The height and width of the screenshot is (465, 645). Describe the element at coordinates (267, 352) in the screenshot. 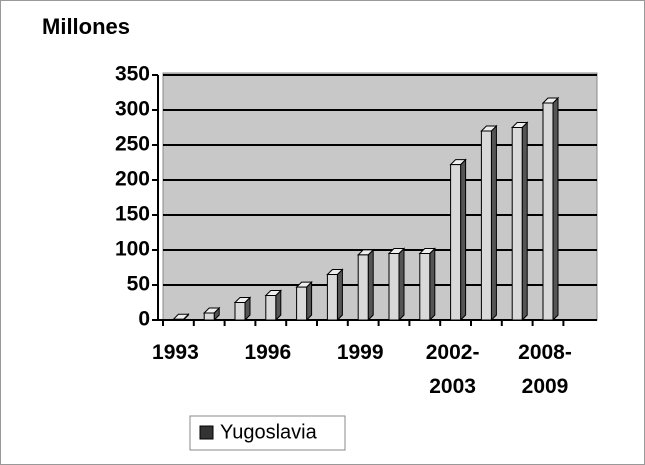

I see `x-tick-label: 1996` at that location.